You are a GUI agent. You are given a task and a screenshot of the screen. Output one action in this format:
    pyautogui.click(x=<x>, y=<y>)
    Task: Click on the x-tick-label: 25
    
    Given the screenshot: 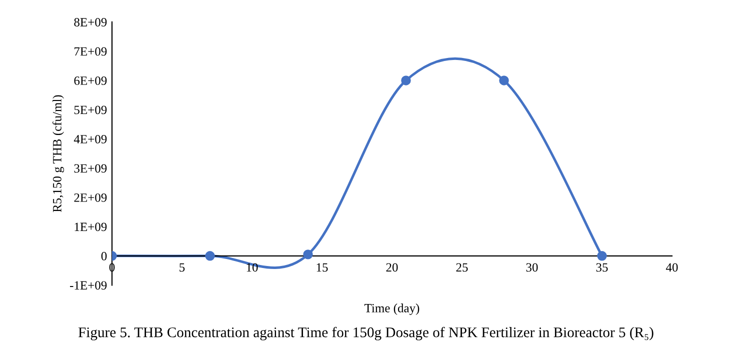 What is the action you would take?
    pyautogui.click(x=462, y=267)
    